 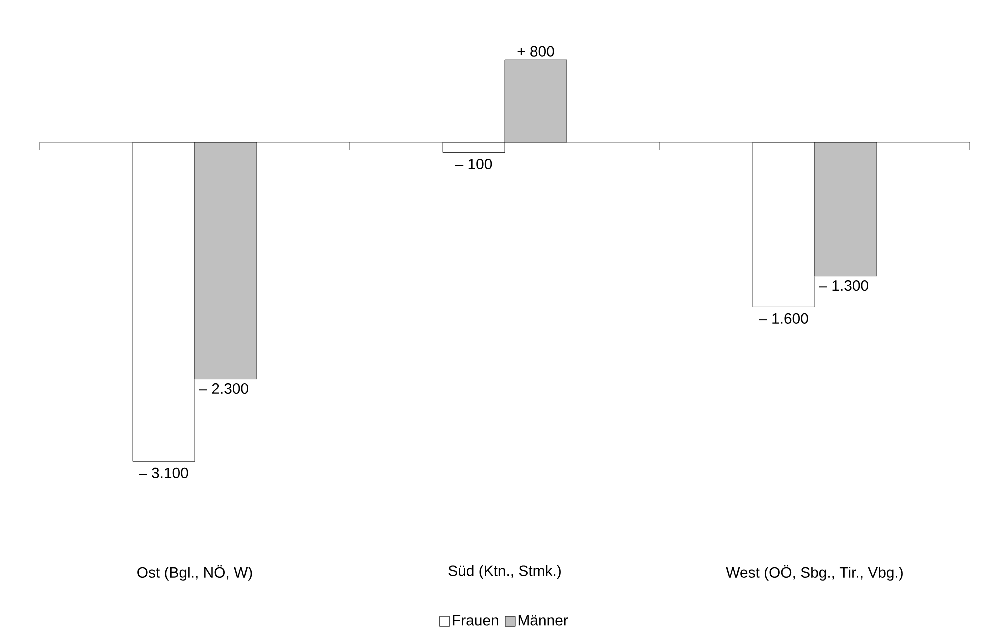 What do you see at coordinates (814, 573) in the screenshot?
I see `x-tick-label: West (OÖ, Sbg., Tir., Vbg.)` at bounding box center [814, 573].